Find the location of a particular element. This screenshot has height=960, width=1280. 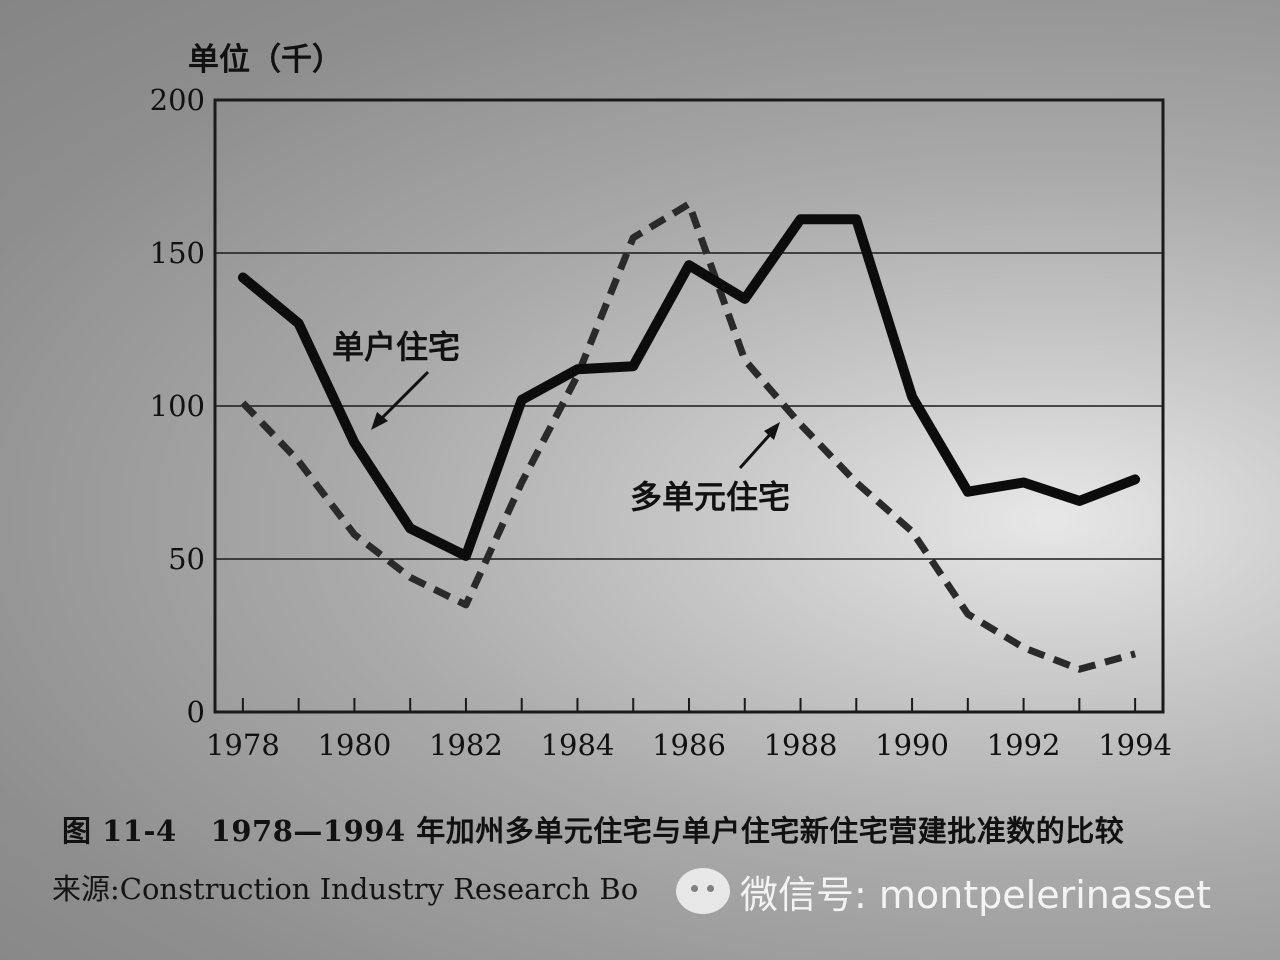

wechat-watermark: 微信号: montpelerinasset is located at coordinates (943, 891).